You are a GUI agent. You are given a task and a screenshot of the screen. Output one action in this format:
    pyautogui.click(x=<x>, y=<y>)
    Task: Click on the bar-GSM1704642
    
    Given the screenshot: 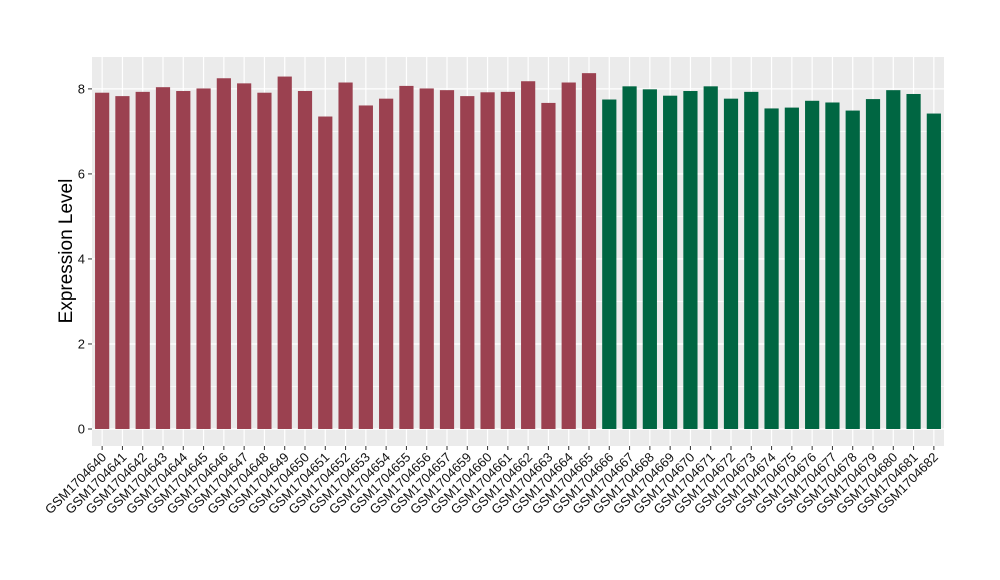 What is the action you would take?
    pyautogui.click(x=142, y=260)
    